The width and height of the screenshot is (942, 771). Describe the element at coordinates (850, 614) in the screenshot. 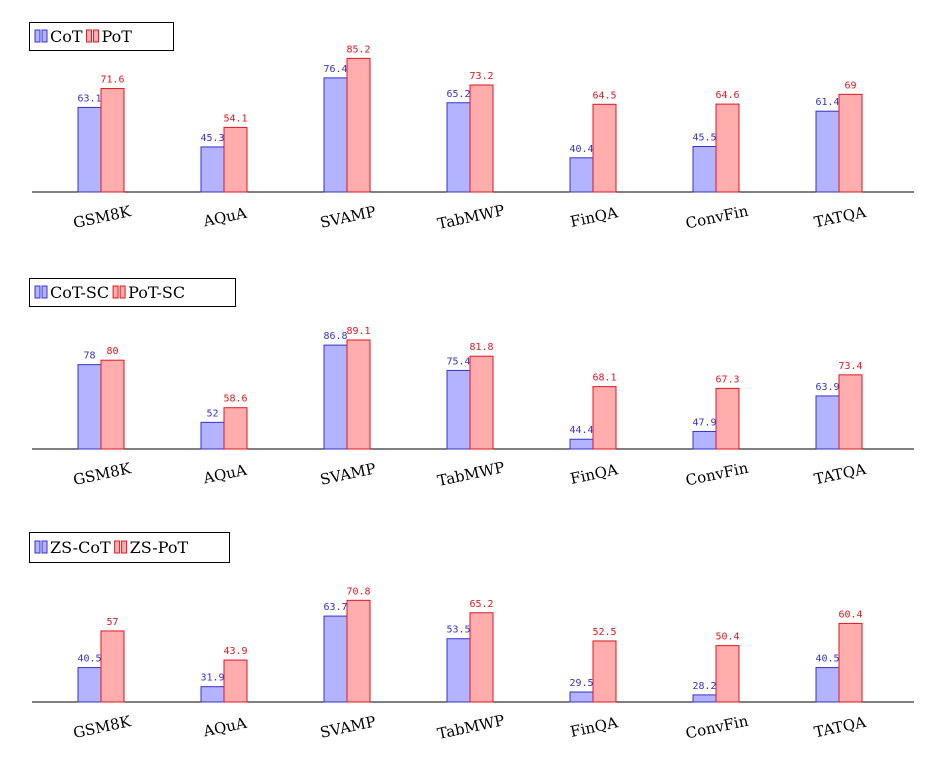

I see `data-label: 60.4` at that location.